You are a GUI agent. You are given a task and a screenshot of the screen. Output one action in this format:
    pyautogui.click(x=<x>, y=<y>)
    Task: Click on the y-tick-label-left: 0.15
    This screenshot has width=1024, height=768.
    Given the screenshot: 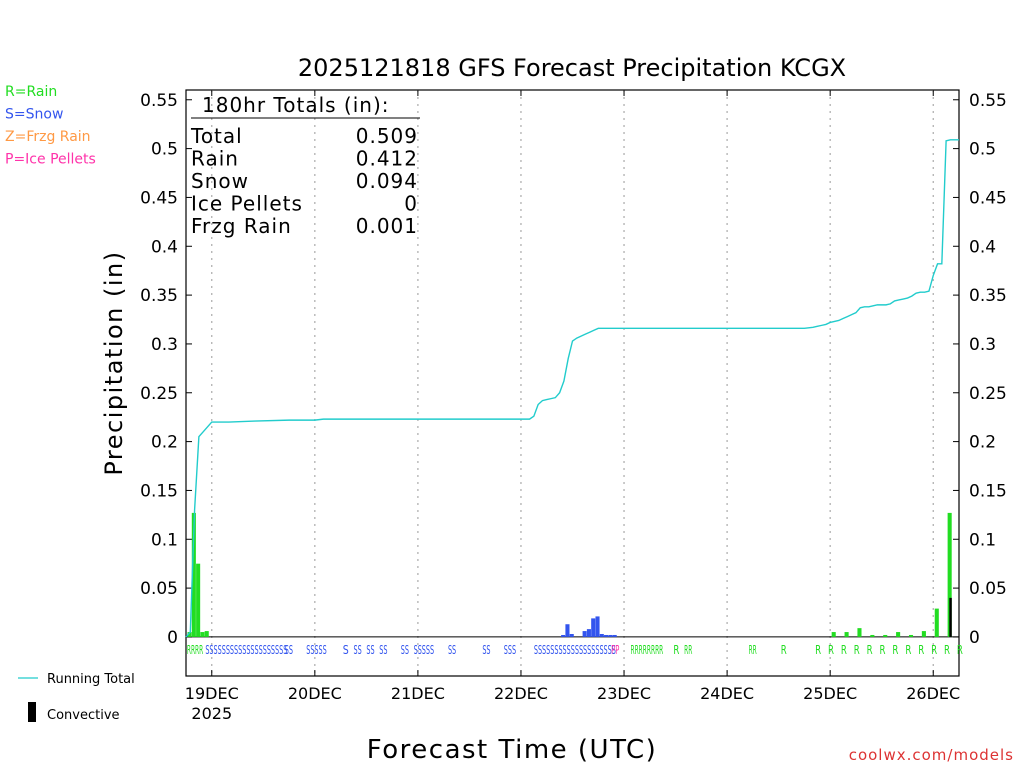 What is the action you would take?
    pyautogui.click(x=159, y=491)
    